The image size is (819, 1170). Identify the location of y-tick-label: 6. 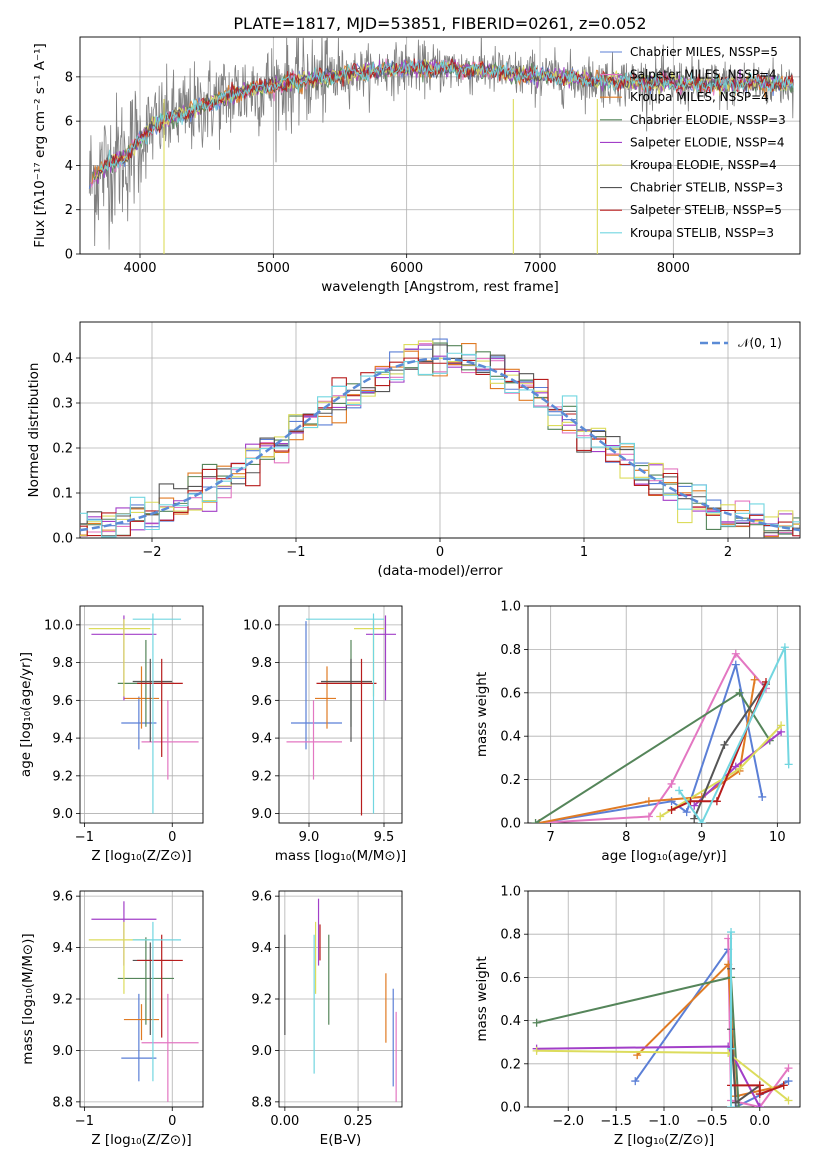
(69, 122).